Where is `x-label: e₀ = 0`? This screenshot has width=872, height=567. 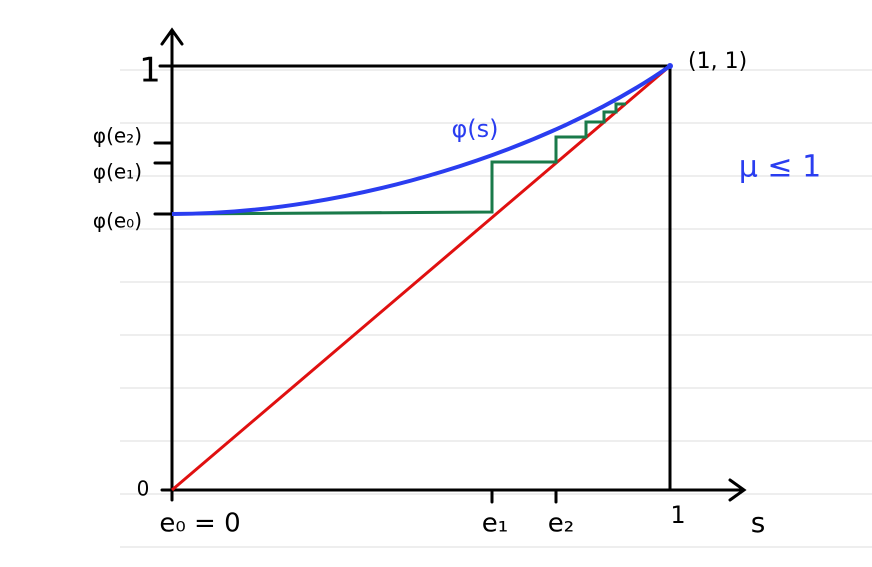
x-label: e₀ = 0 is located at coordinates (199, 524).